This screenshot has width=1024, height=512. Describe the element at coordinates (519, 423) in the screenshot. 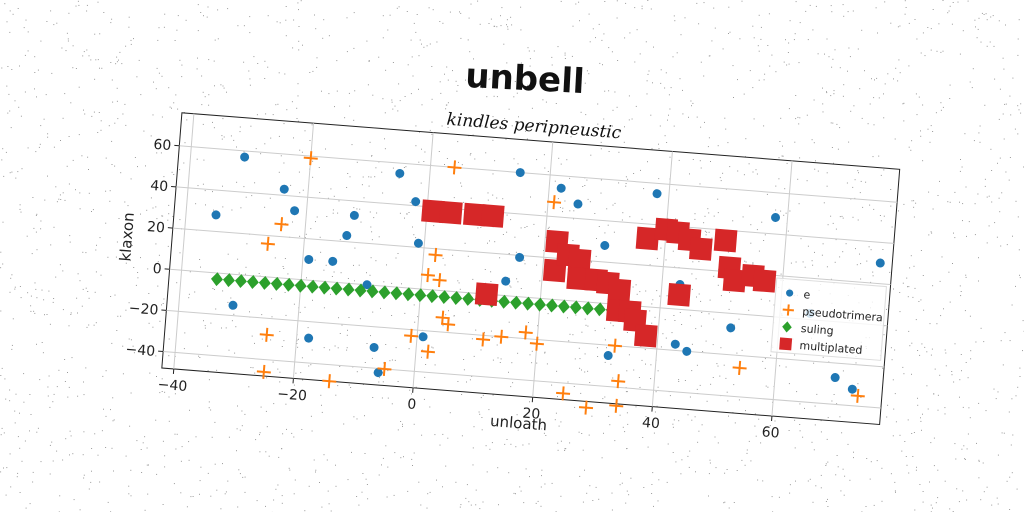

I see `x-axis-label: unloath` at that location.